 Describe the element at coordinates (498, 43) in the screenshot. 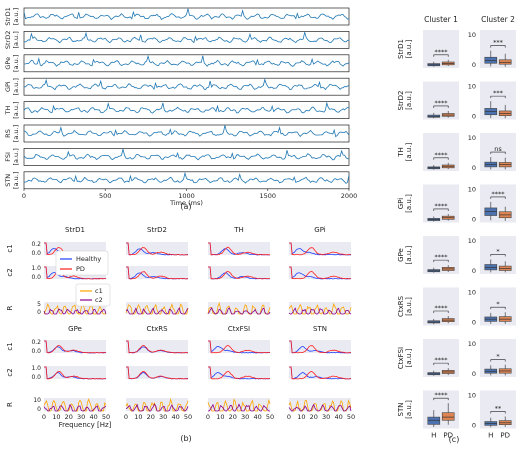

I see `significance-label: ***` at that location.